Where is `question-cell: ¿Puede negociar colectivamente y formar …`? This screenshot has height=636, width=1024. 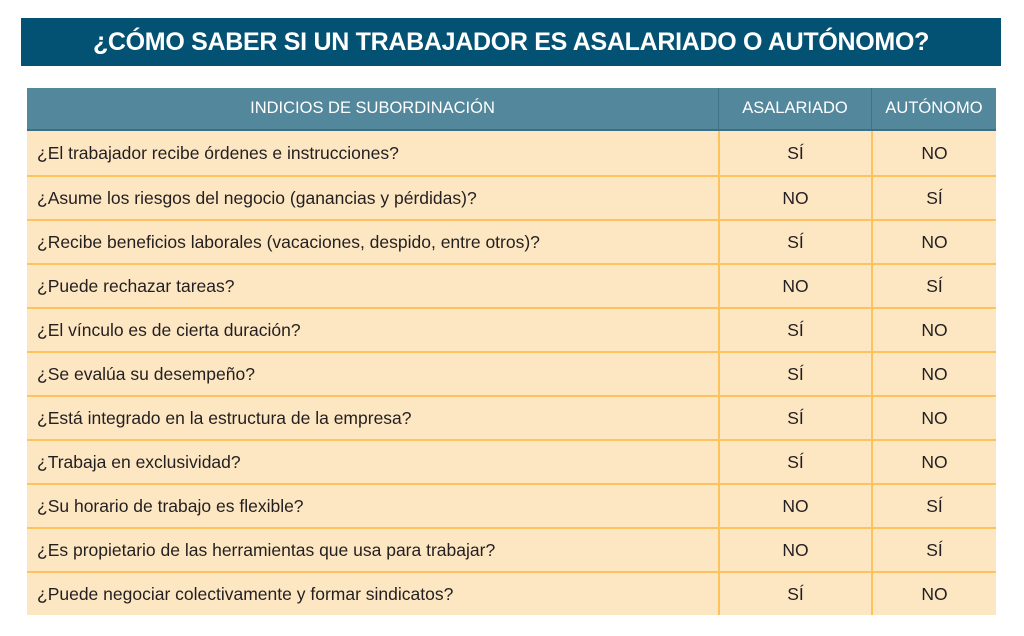
question-cell: ¿Puede negociar colectivamente y formar … is located at coordinates (245, 593).